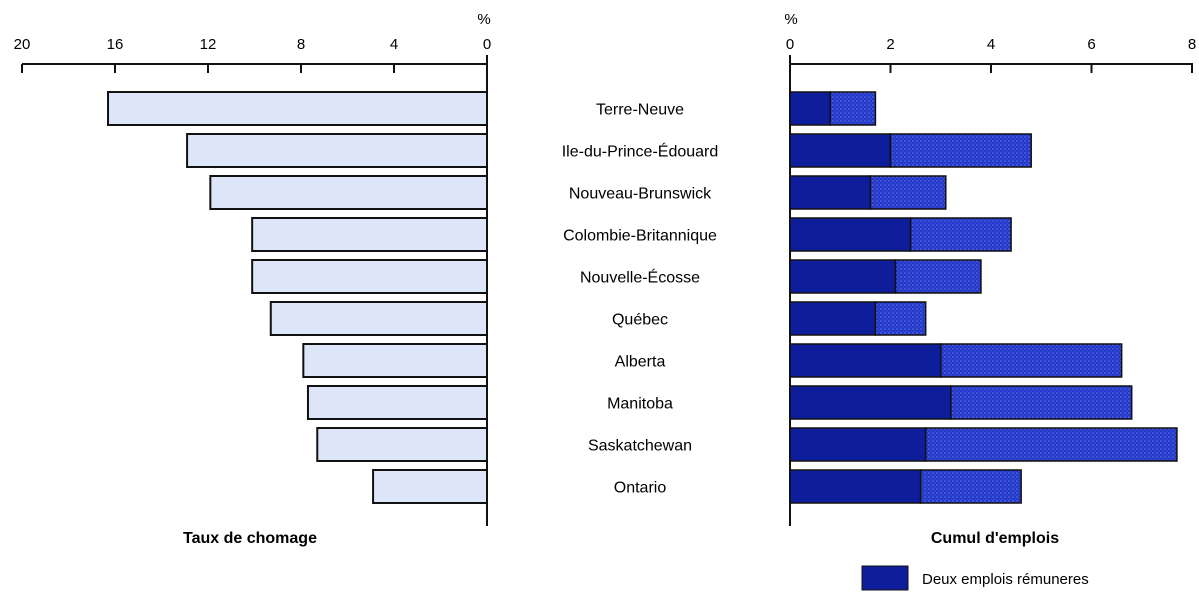 The width and height of the screenshot is (1199, 596). I want to click on unemployment-caption: Taux de chomage, so click(250, 538).